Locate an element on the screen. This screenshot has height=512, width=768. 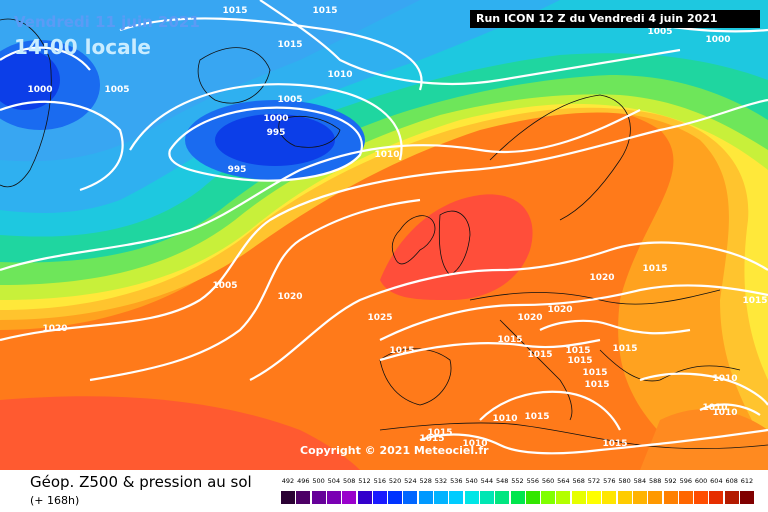
legend-tick-label: 612 is located at coordinates (747, 481).